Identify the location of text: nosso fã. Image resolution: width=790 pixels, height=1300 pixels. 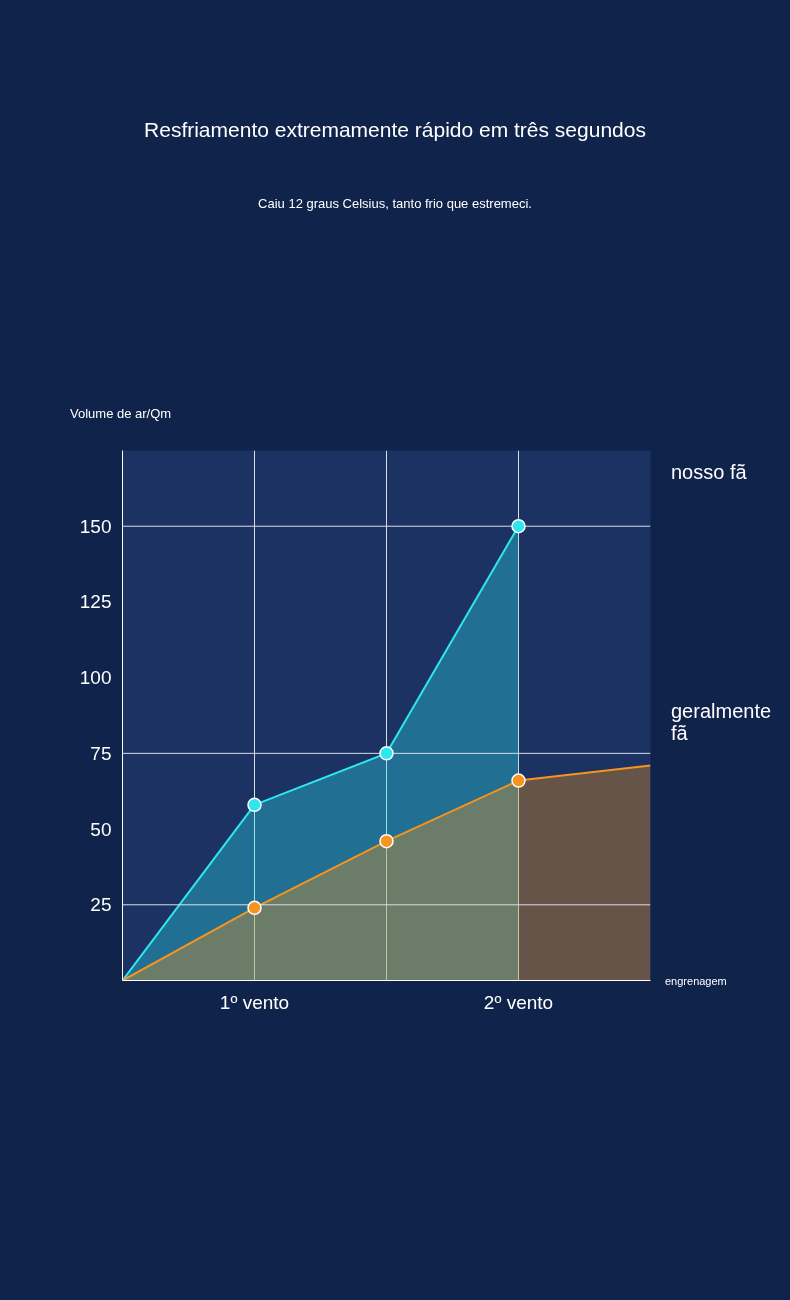
(709, 472).